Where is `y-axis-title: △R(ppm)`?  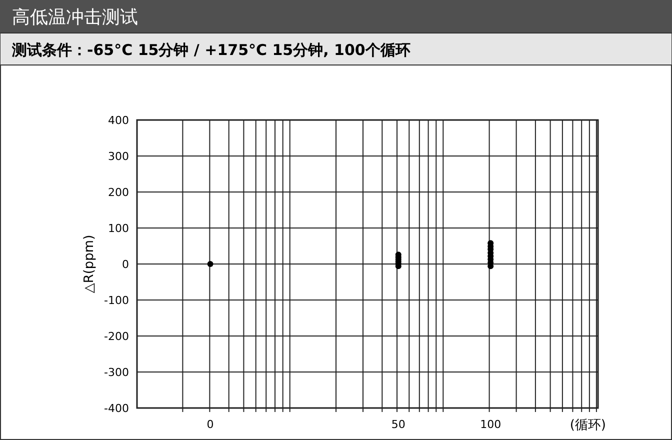 y-axis-title: △R(ppm) is located at coordinates (89, 264).